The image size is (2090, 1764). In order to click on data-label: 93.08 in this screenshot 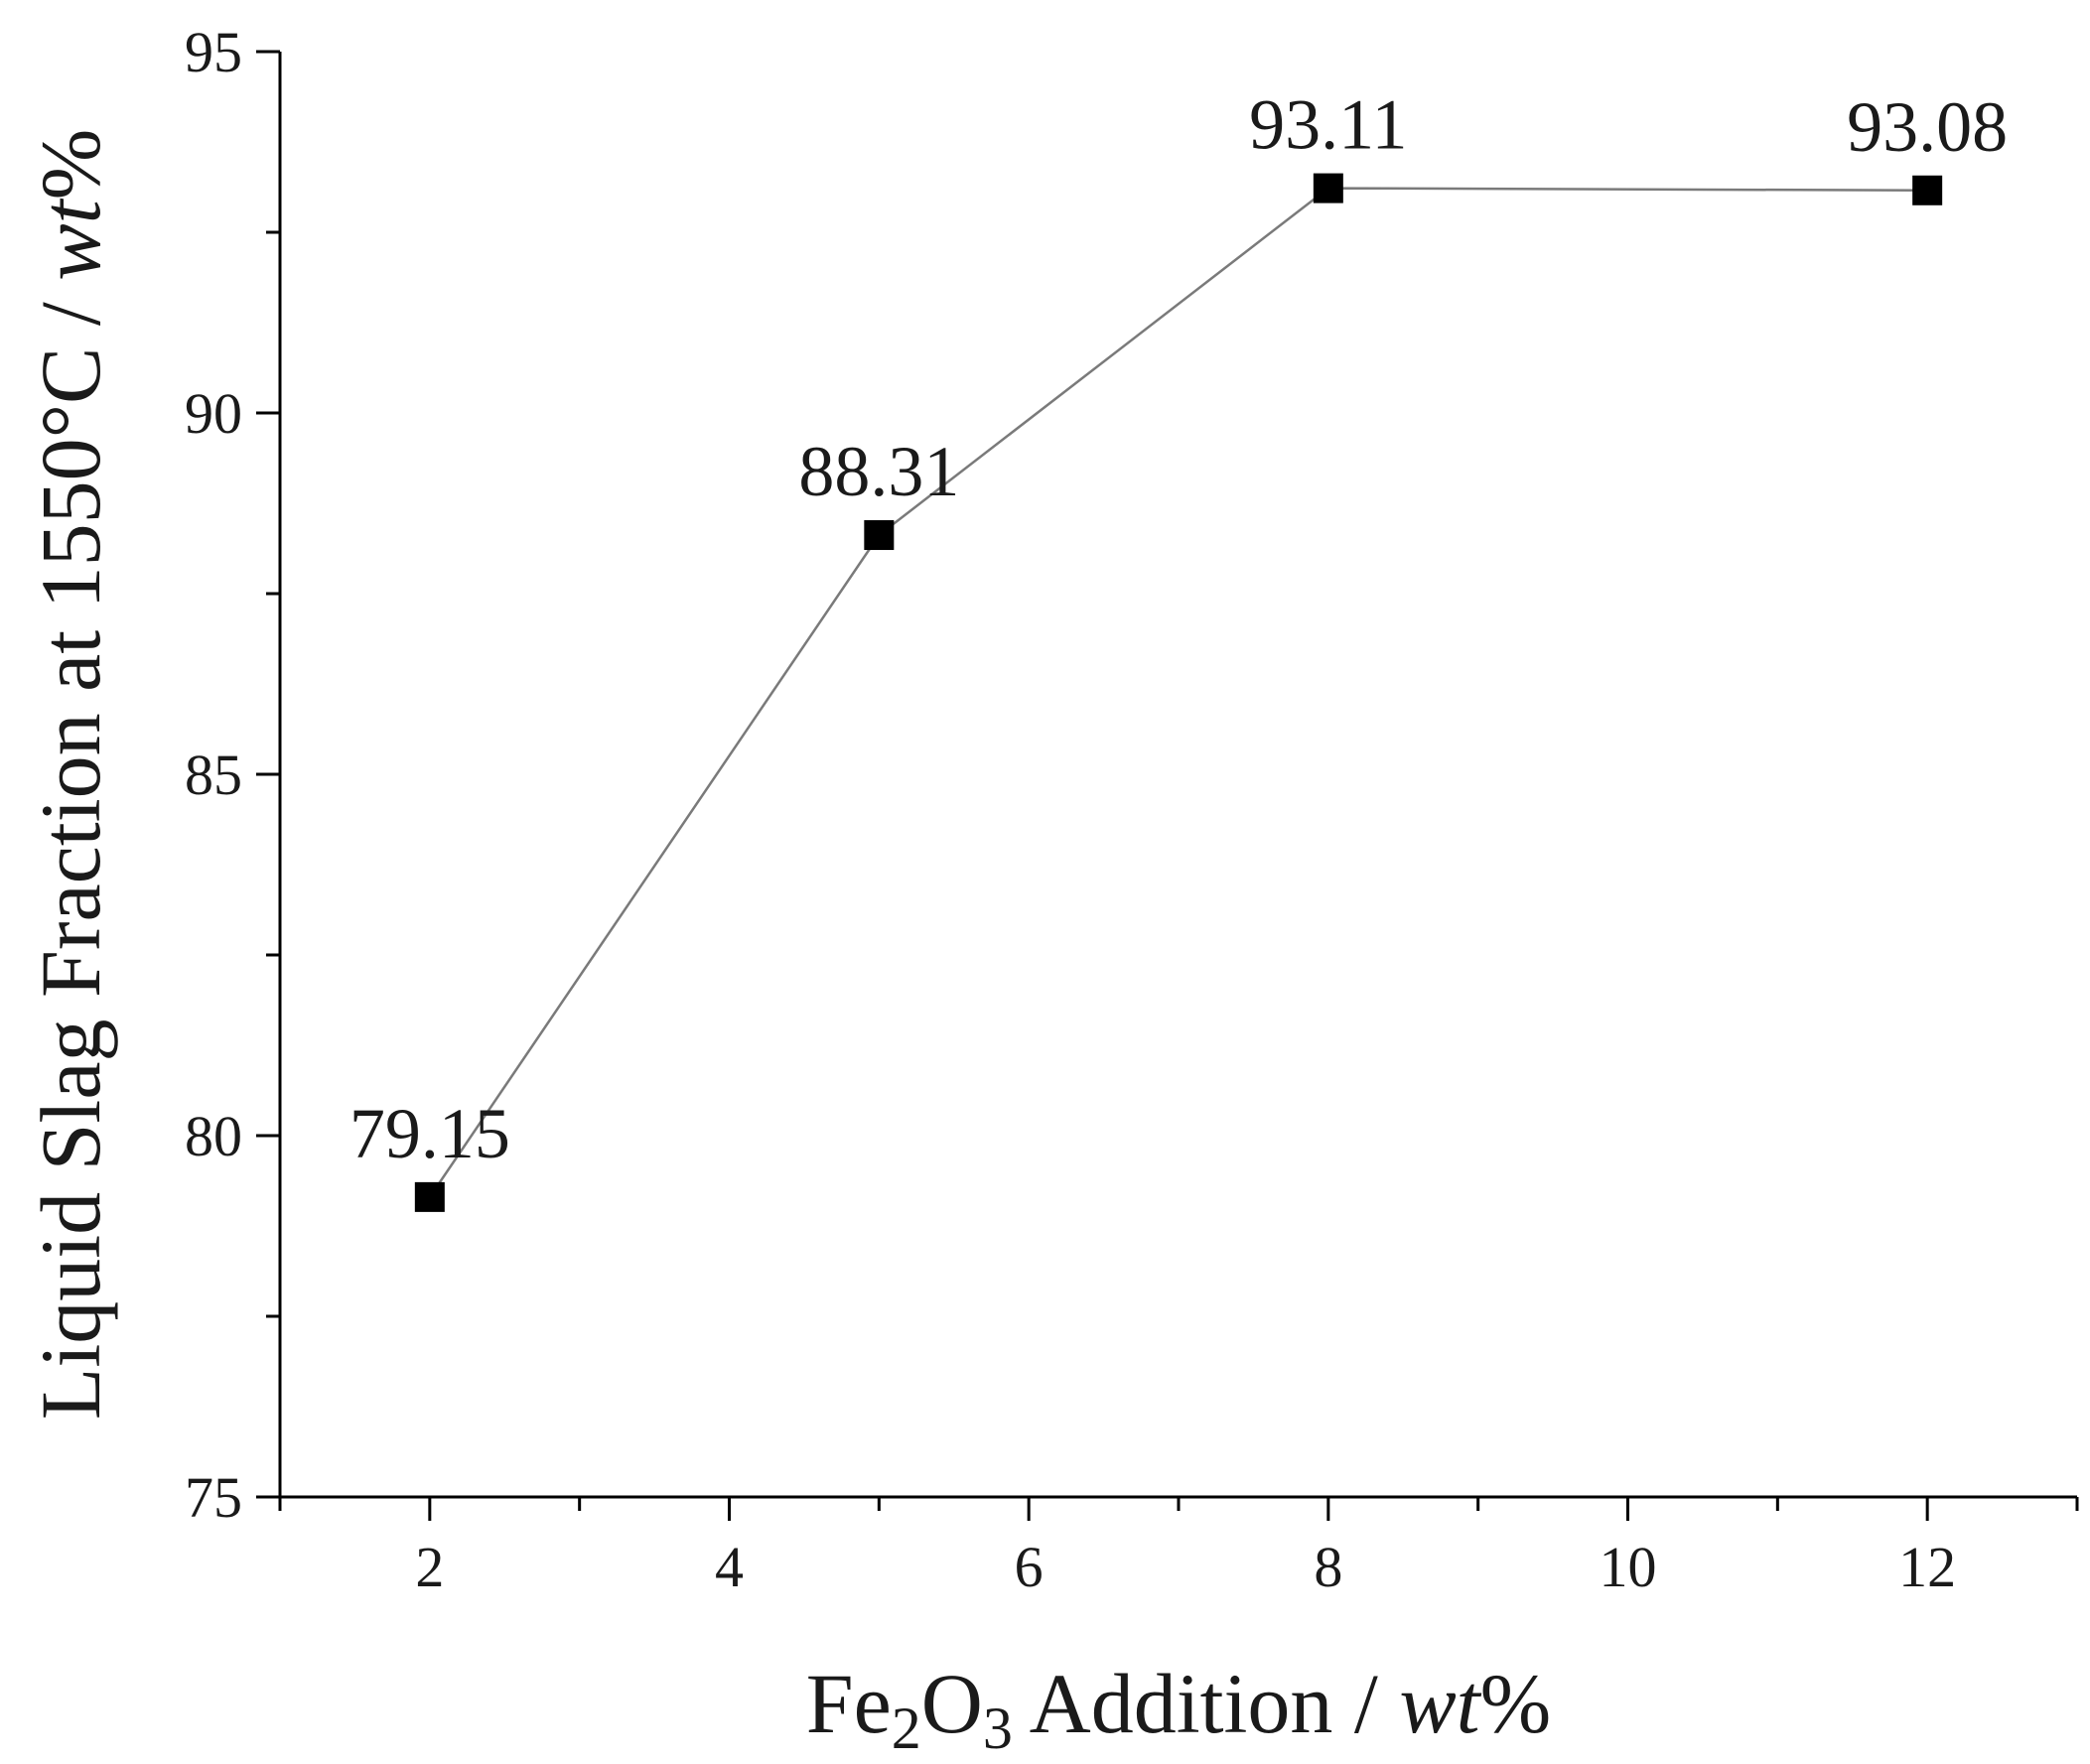, I will do `click(1927, 127)`.